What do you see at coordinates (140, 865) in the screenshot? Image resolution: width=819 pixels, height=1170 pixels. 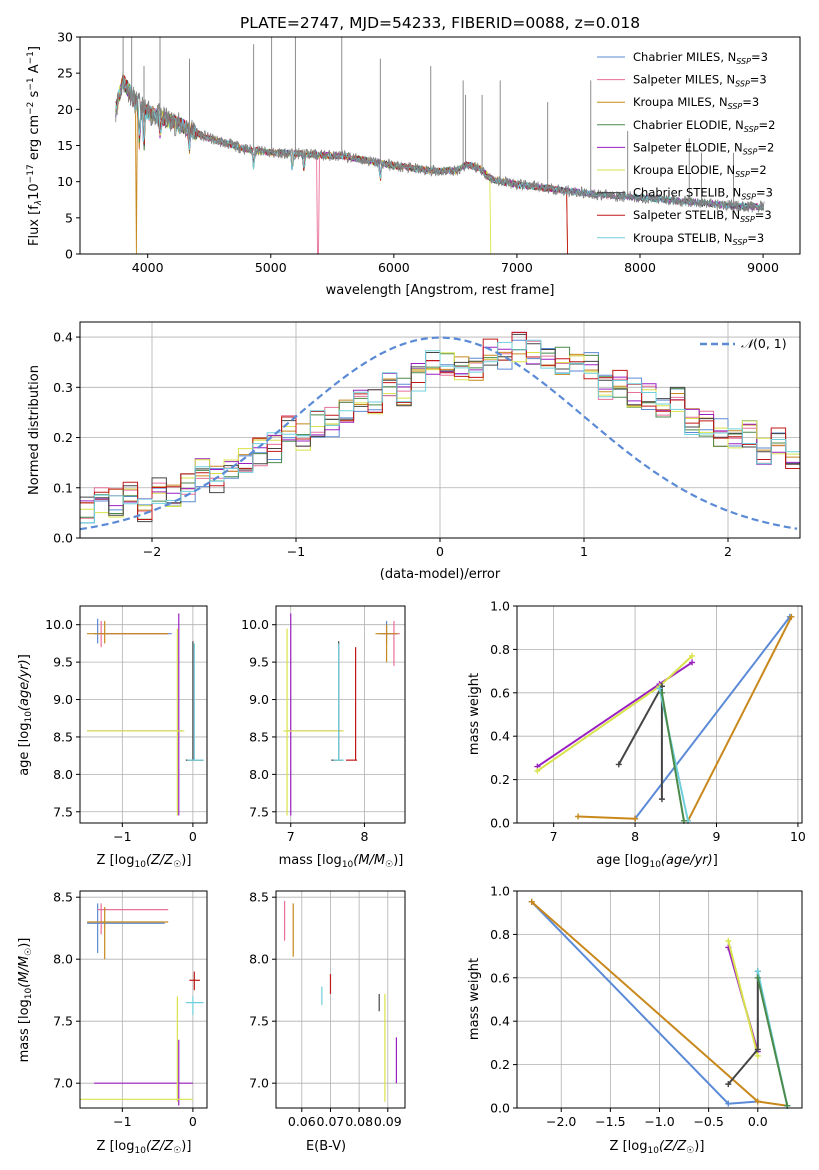 I see `agez-x-sub: 10` at bounding box center [140, 865].